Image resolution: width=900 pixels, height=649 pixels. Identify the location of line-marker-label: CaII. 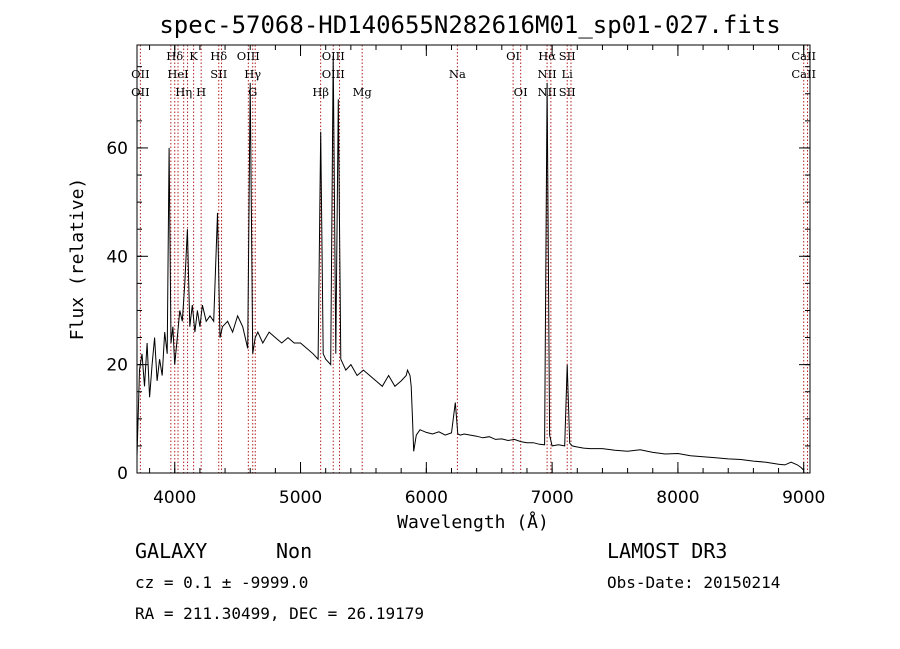
(803, 74).